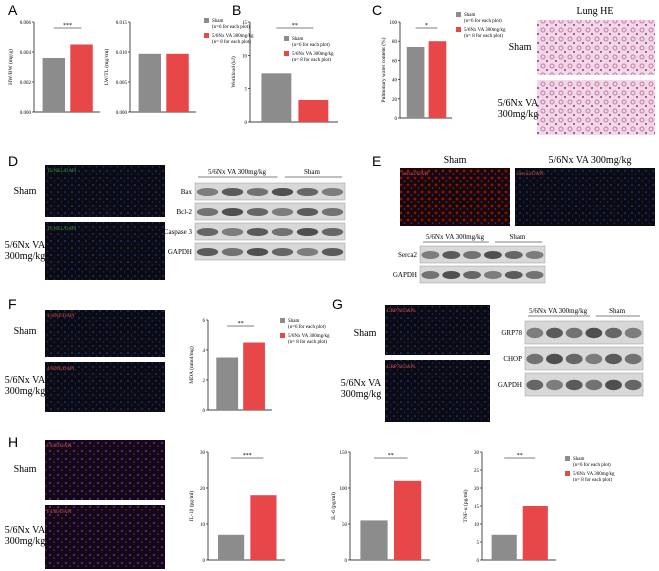  Describe the element at coordinates (13, 442) in the screenshot. I see `panel-label: H` at that location.